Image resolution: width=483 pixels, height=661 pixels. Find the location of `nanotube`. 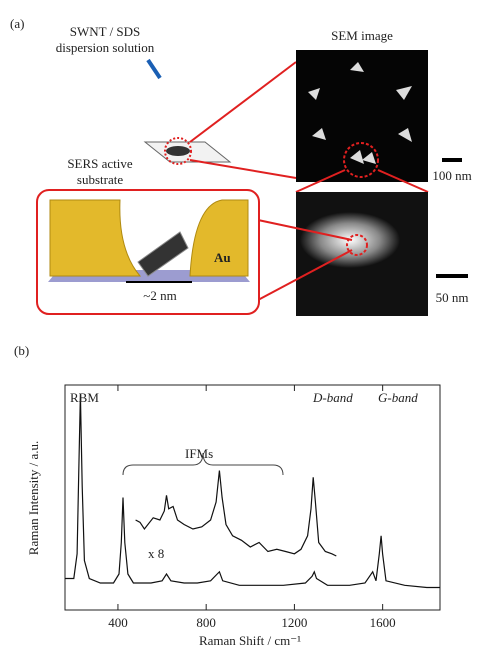

nanotube is located at coordinates (163, 254).